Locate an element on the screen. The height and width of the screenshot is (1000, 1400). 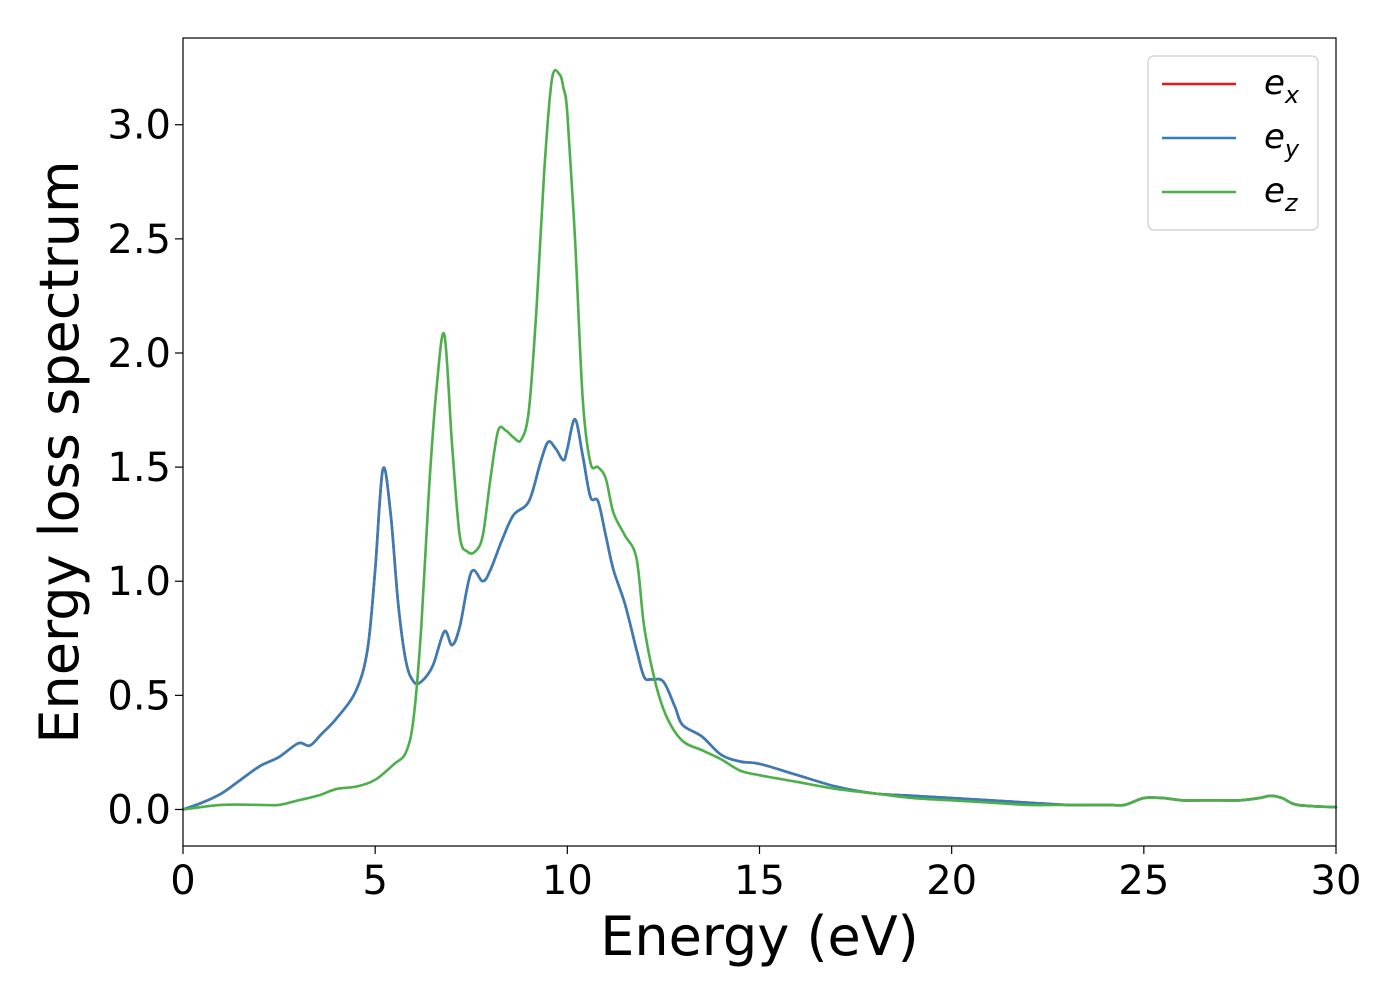
x-tick-label: 10 is located at coordinates (567, 881).